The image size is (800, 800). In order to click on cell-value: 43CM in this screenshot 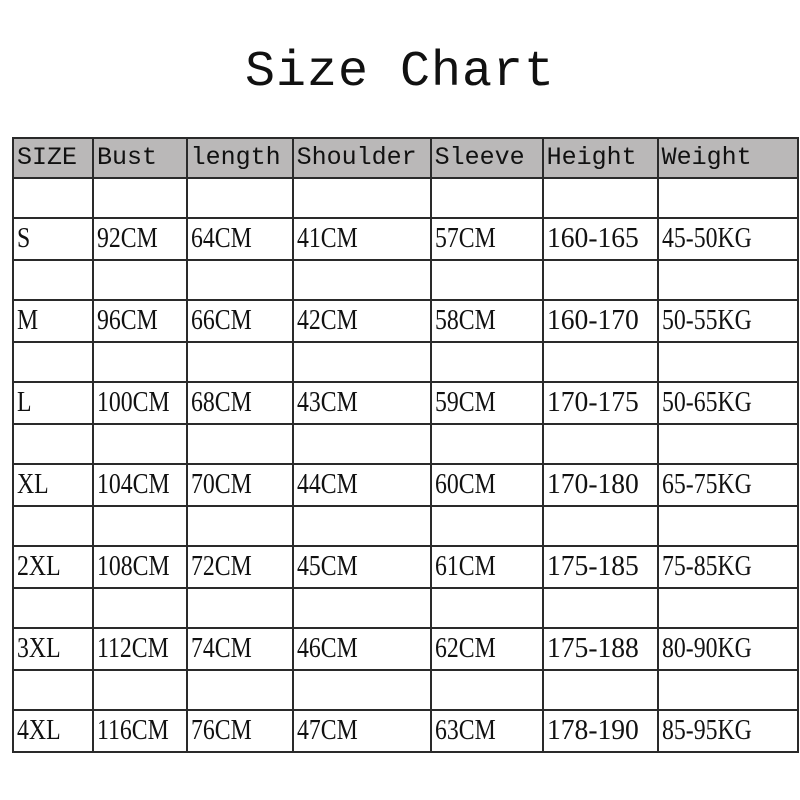, I will do `click(327, 402)`.